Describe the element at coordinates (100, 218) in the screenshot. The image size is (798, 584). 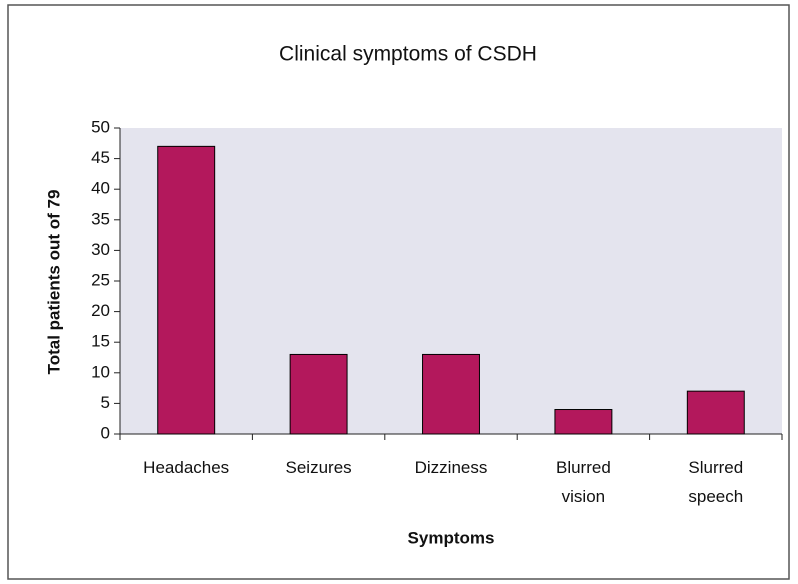
I see `y-tick-label: 35` at that location.